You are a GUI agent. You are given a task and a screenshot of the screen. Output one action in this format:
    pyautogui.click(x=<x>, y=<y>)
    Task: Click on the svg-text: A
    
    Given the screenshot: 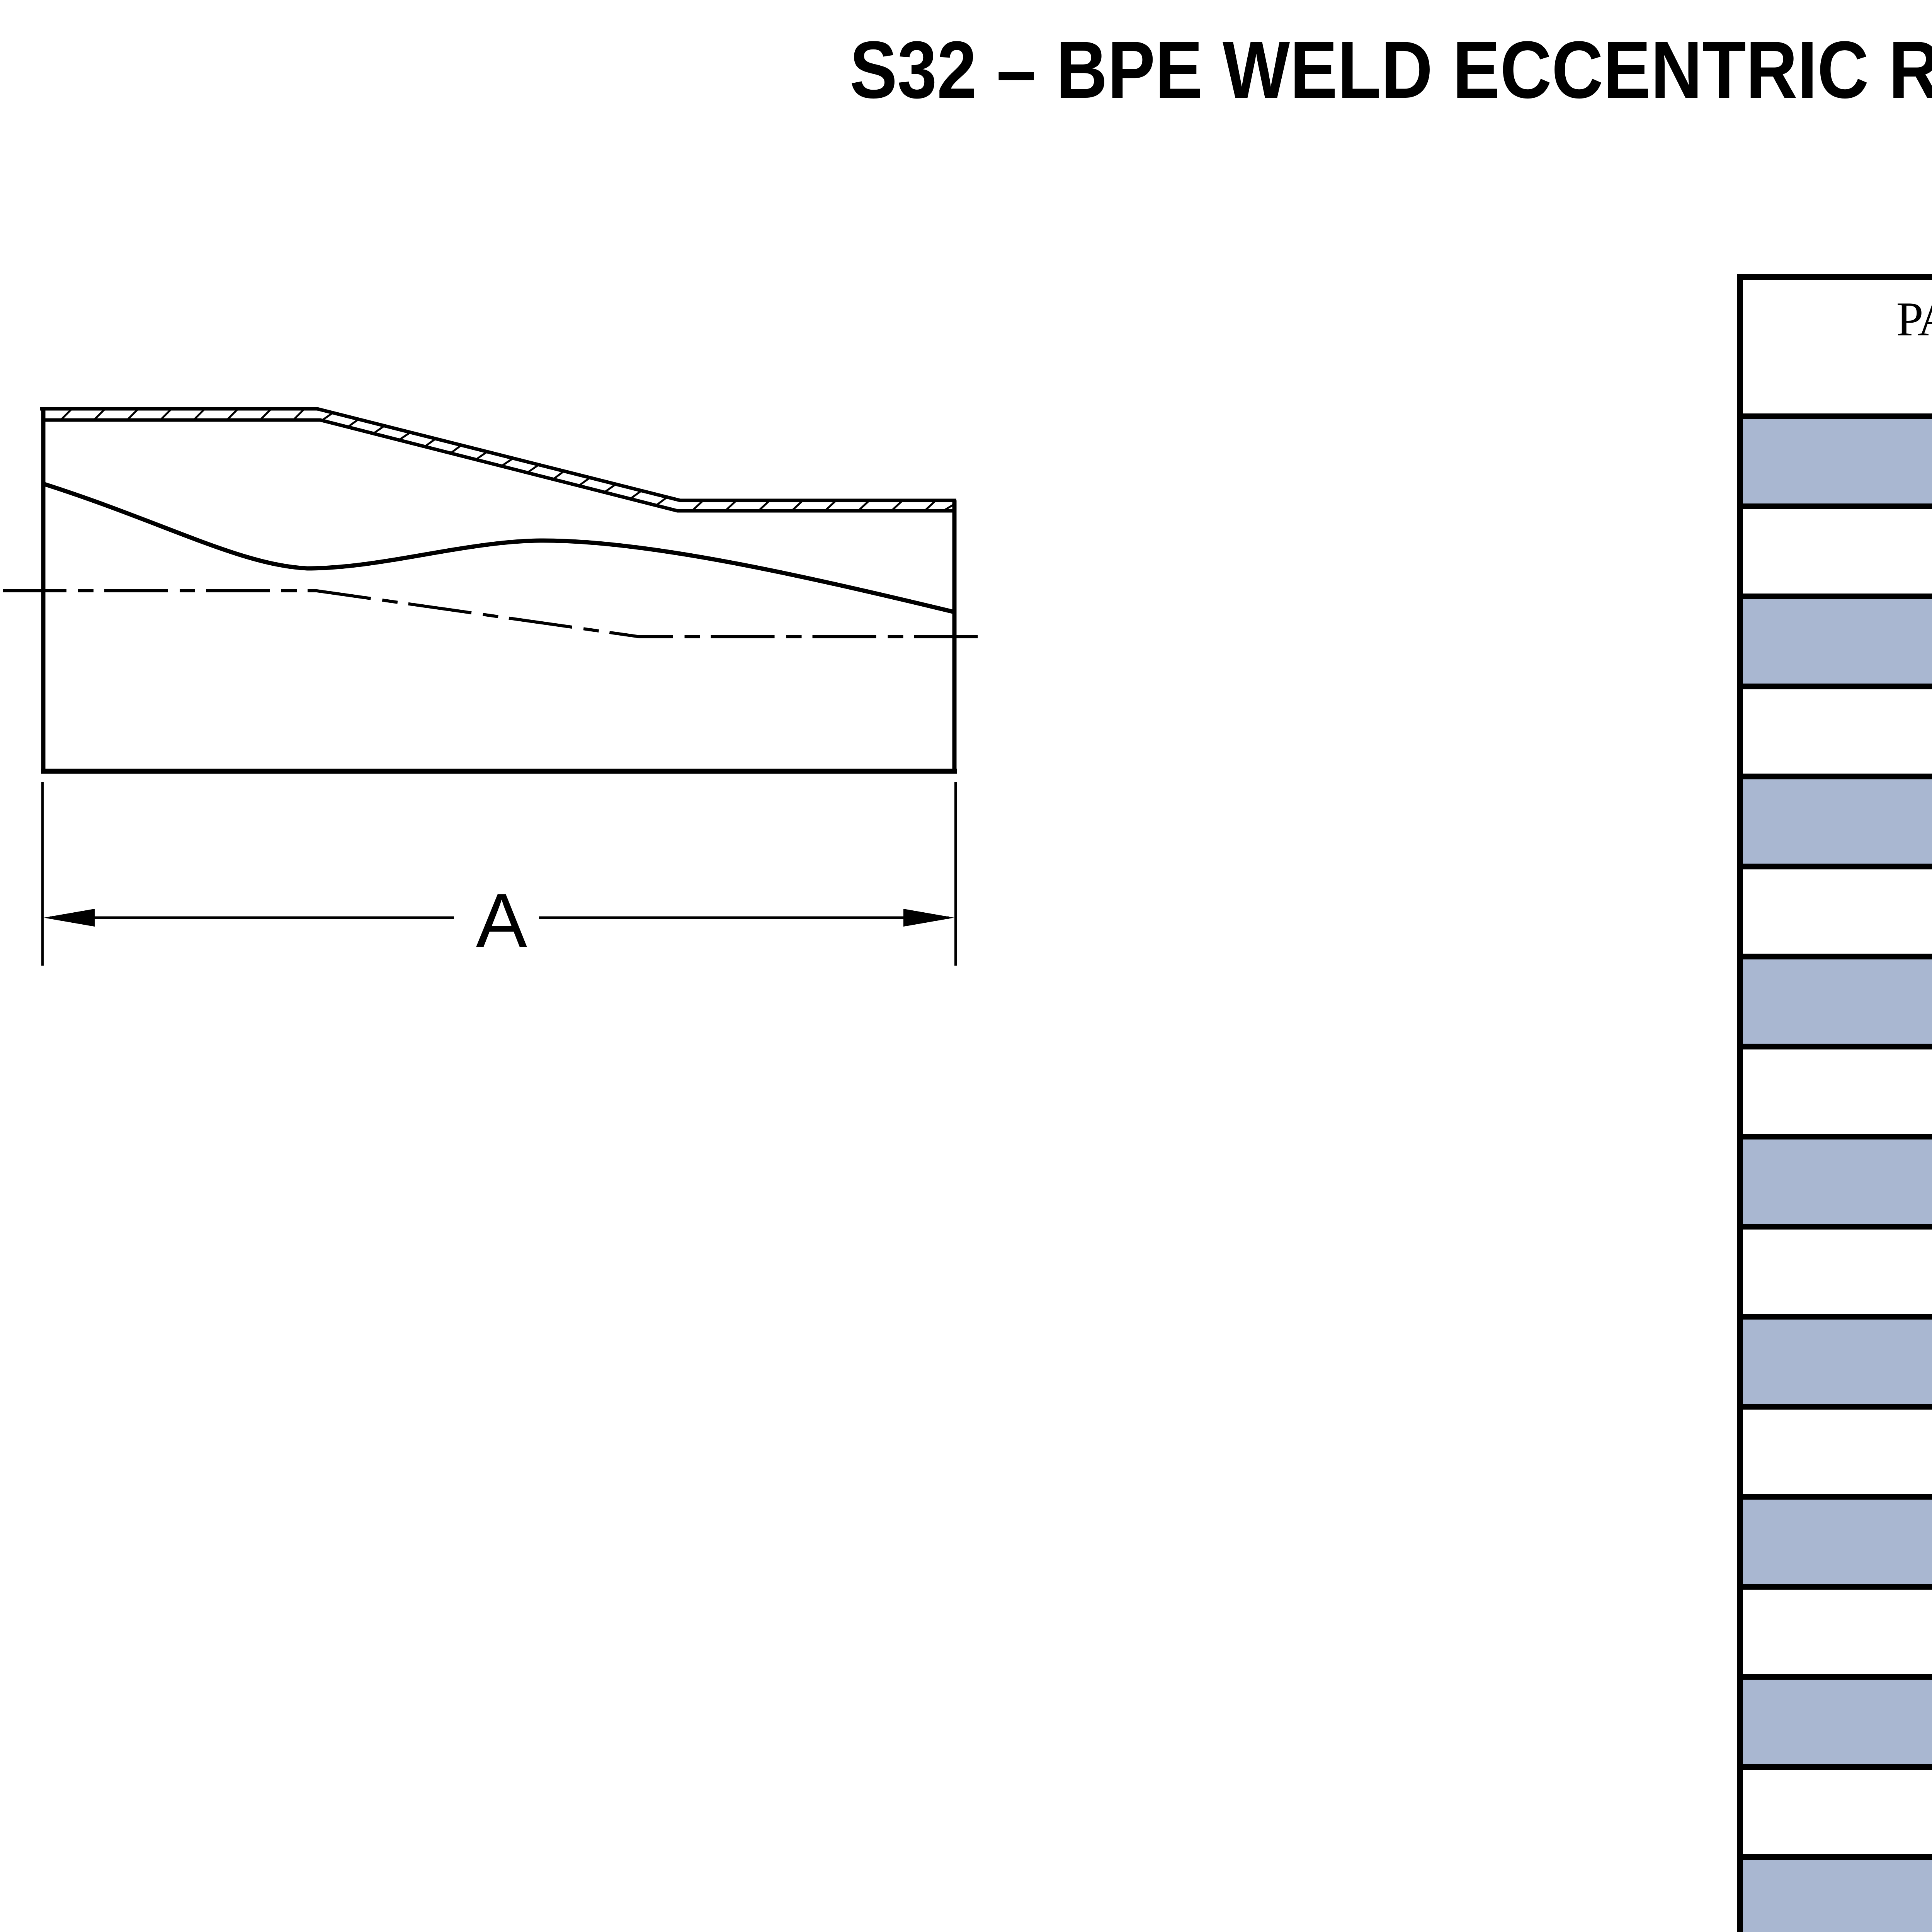 What is the action you would take?
    pyautogui.click(x=502, y=921)
    